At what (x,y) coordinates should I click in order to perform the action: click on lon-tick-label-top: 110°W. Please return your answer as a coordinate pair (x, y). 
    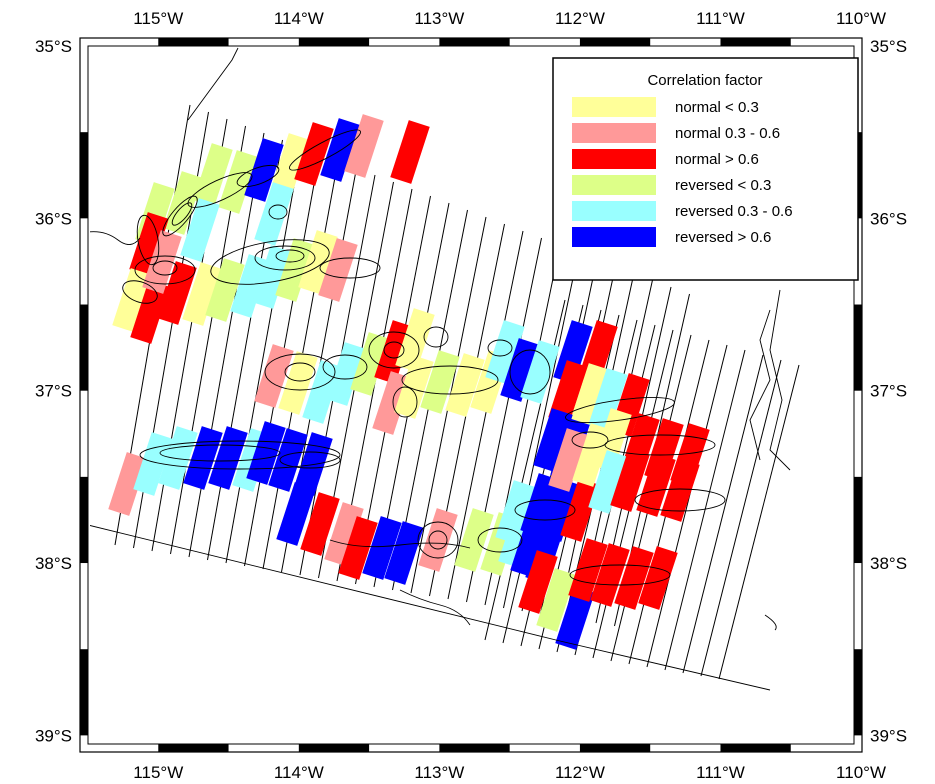
    Looking at the image, I should click on (861, 18).